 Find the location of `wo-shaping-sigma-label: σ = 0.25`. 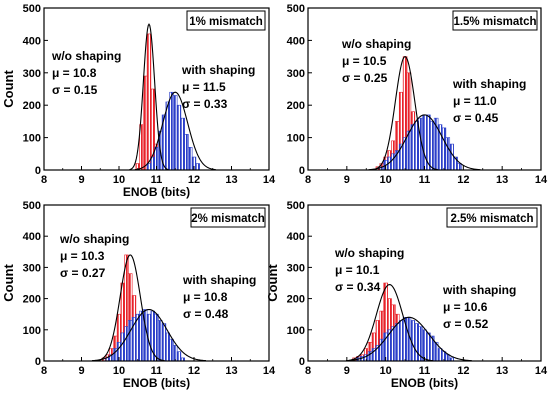

wo-shaping-sigma-label: σ = 0.25 is located at coordinates (365, 78).